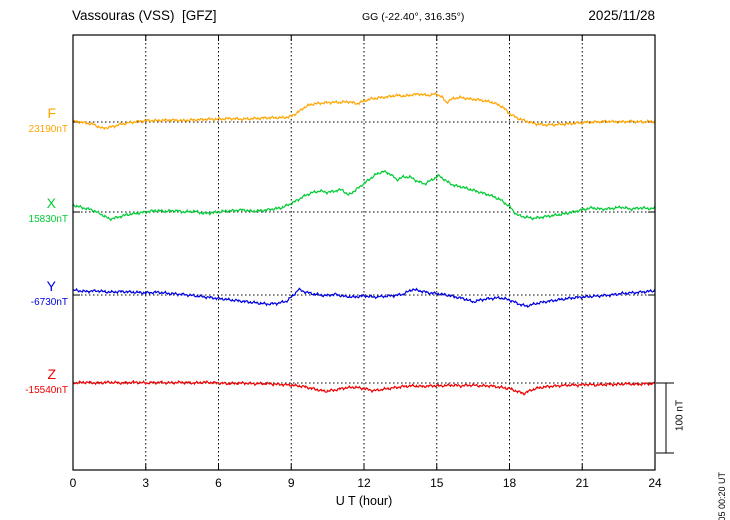 This screenshot has height=520, width=730. What do you see at coordinates (722, 496) in the screenshot?
I see `plotted-at-note: Plotted at 2025/12/05 00:20 UT` at bounding box center [722, 496].